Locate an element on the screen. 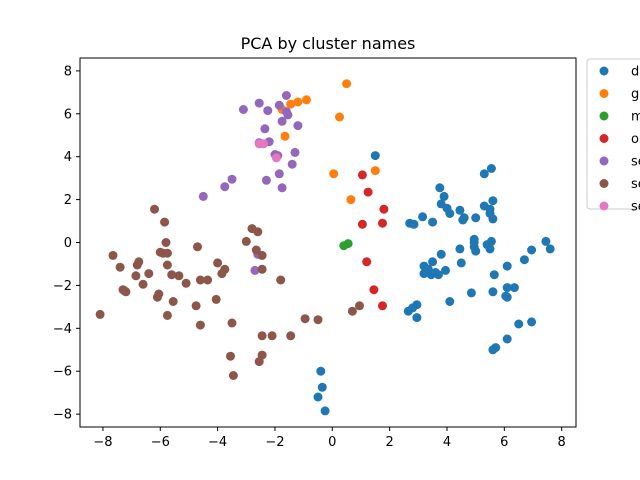 This screenshot has width=640, height=480. legend-label-3: o is located at coordinates (635, 139).